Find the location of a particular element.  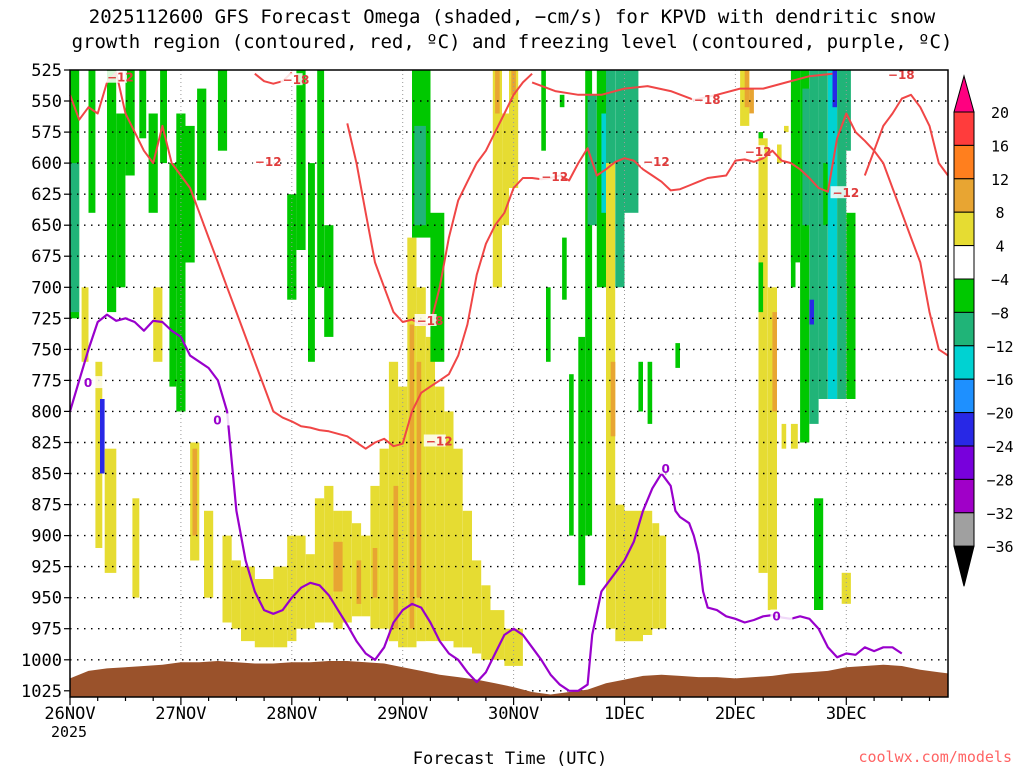

dgz-label-1-3: −18 is located at coordinates (901, 75).